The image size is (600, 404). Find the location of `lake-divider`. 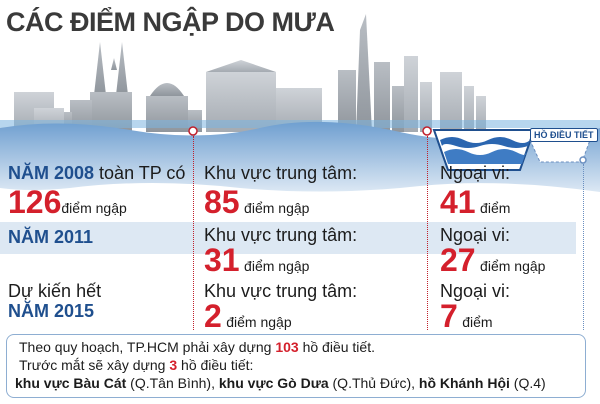

lake-divider is located at coordinates (583, 247).